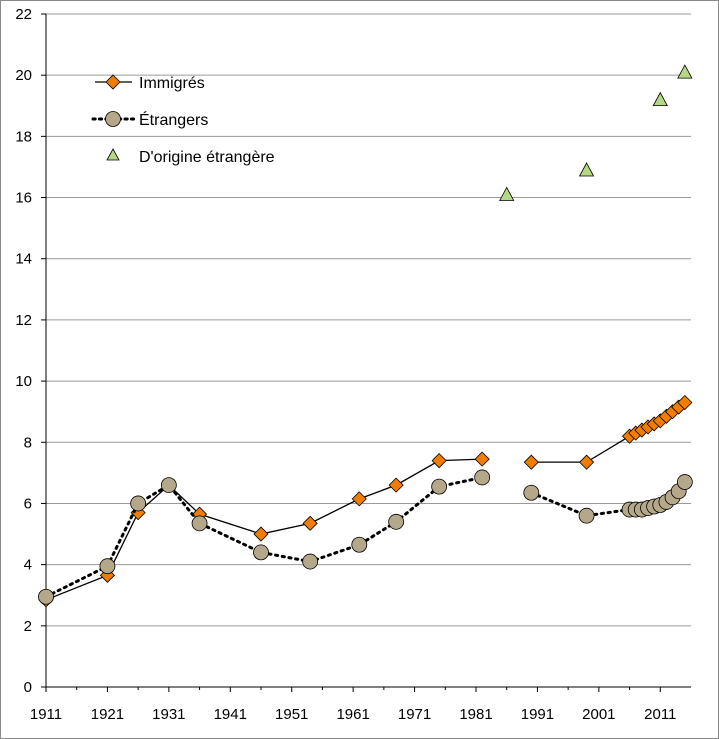  Describe the element at coordinates (23, 320) in the screenshot. I see `y-tick-label: 12` at that location.